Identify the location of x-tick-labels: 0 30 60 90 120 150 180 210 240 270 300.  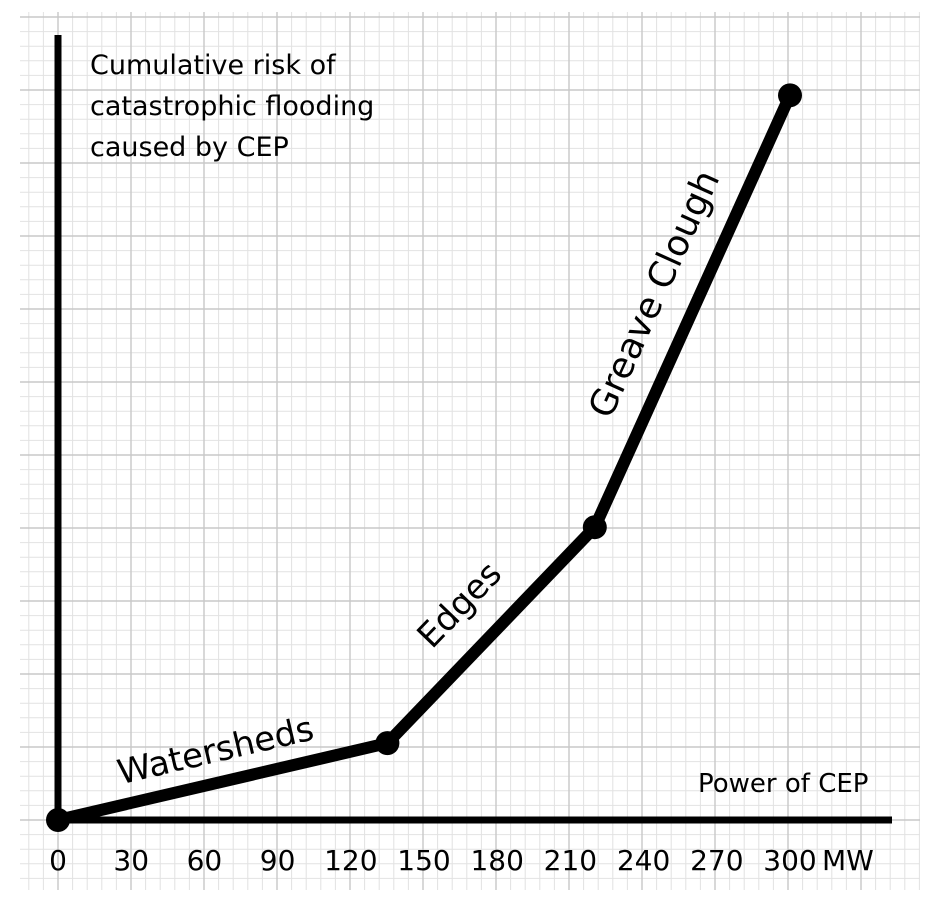
(433, 860).